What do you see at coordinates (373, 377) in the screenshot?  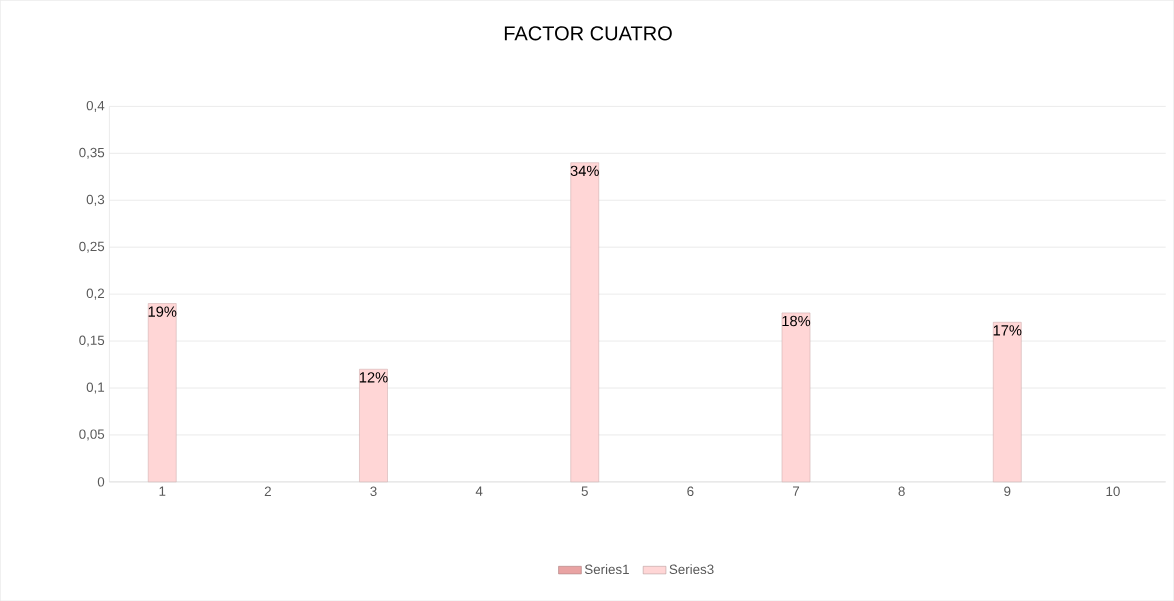 I see `data-label: 12%` at bounding box center [373, 377].